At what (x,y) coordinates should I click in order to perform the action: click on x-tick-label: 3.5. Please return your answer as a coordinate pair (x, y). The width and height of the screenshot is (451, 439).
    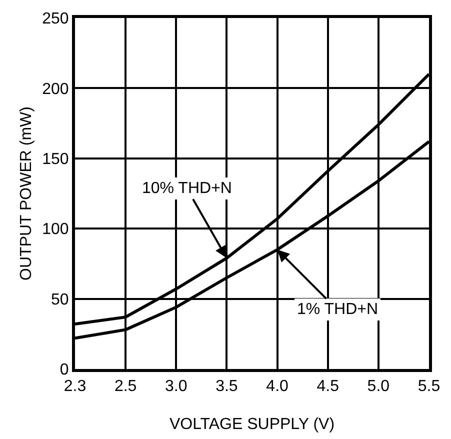
    Looking at the image, I should click on (227, 387).